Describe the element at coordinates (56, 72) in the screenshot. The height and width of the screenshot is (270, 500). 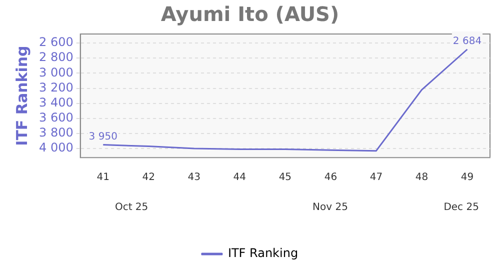
I see `y-tick-label: 3 000` at that location.